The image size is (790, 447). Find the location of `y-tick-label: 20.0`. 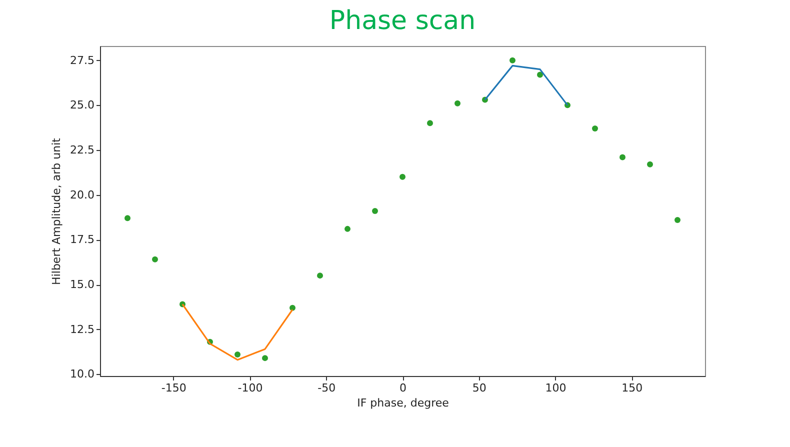

y-tick-label: 20.0 is located at coordinates (82, 195).